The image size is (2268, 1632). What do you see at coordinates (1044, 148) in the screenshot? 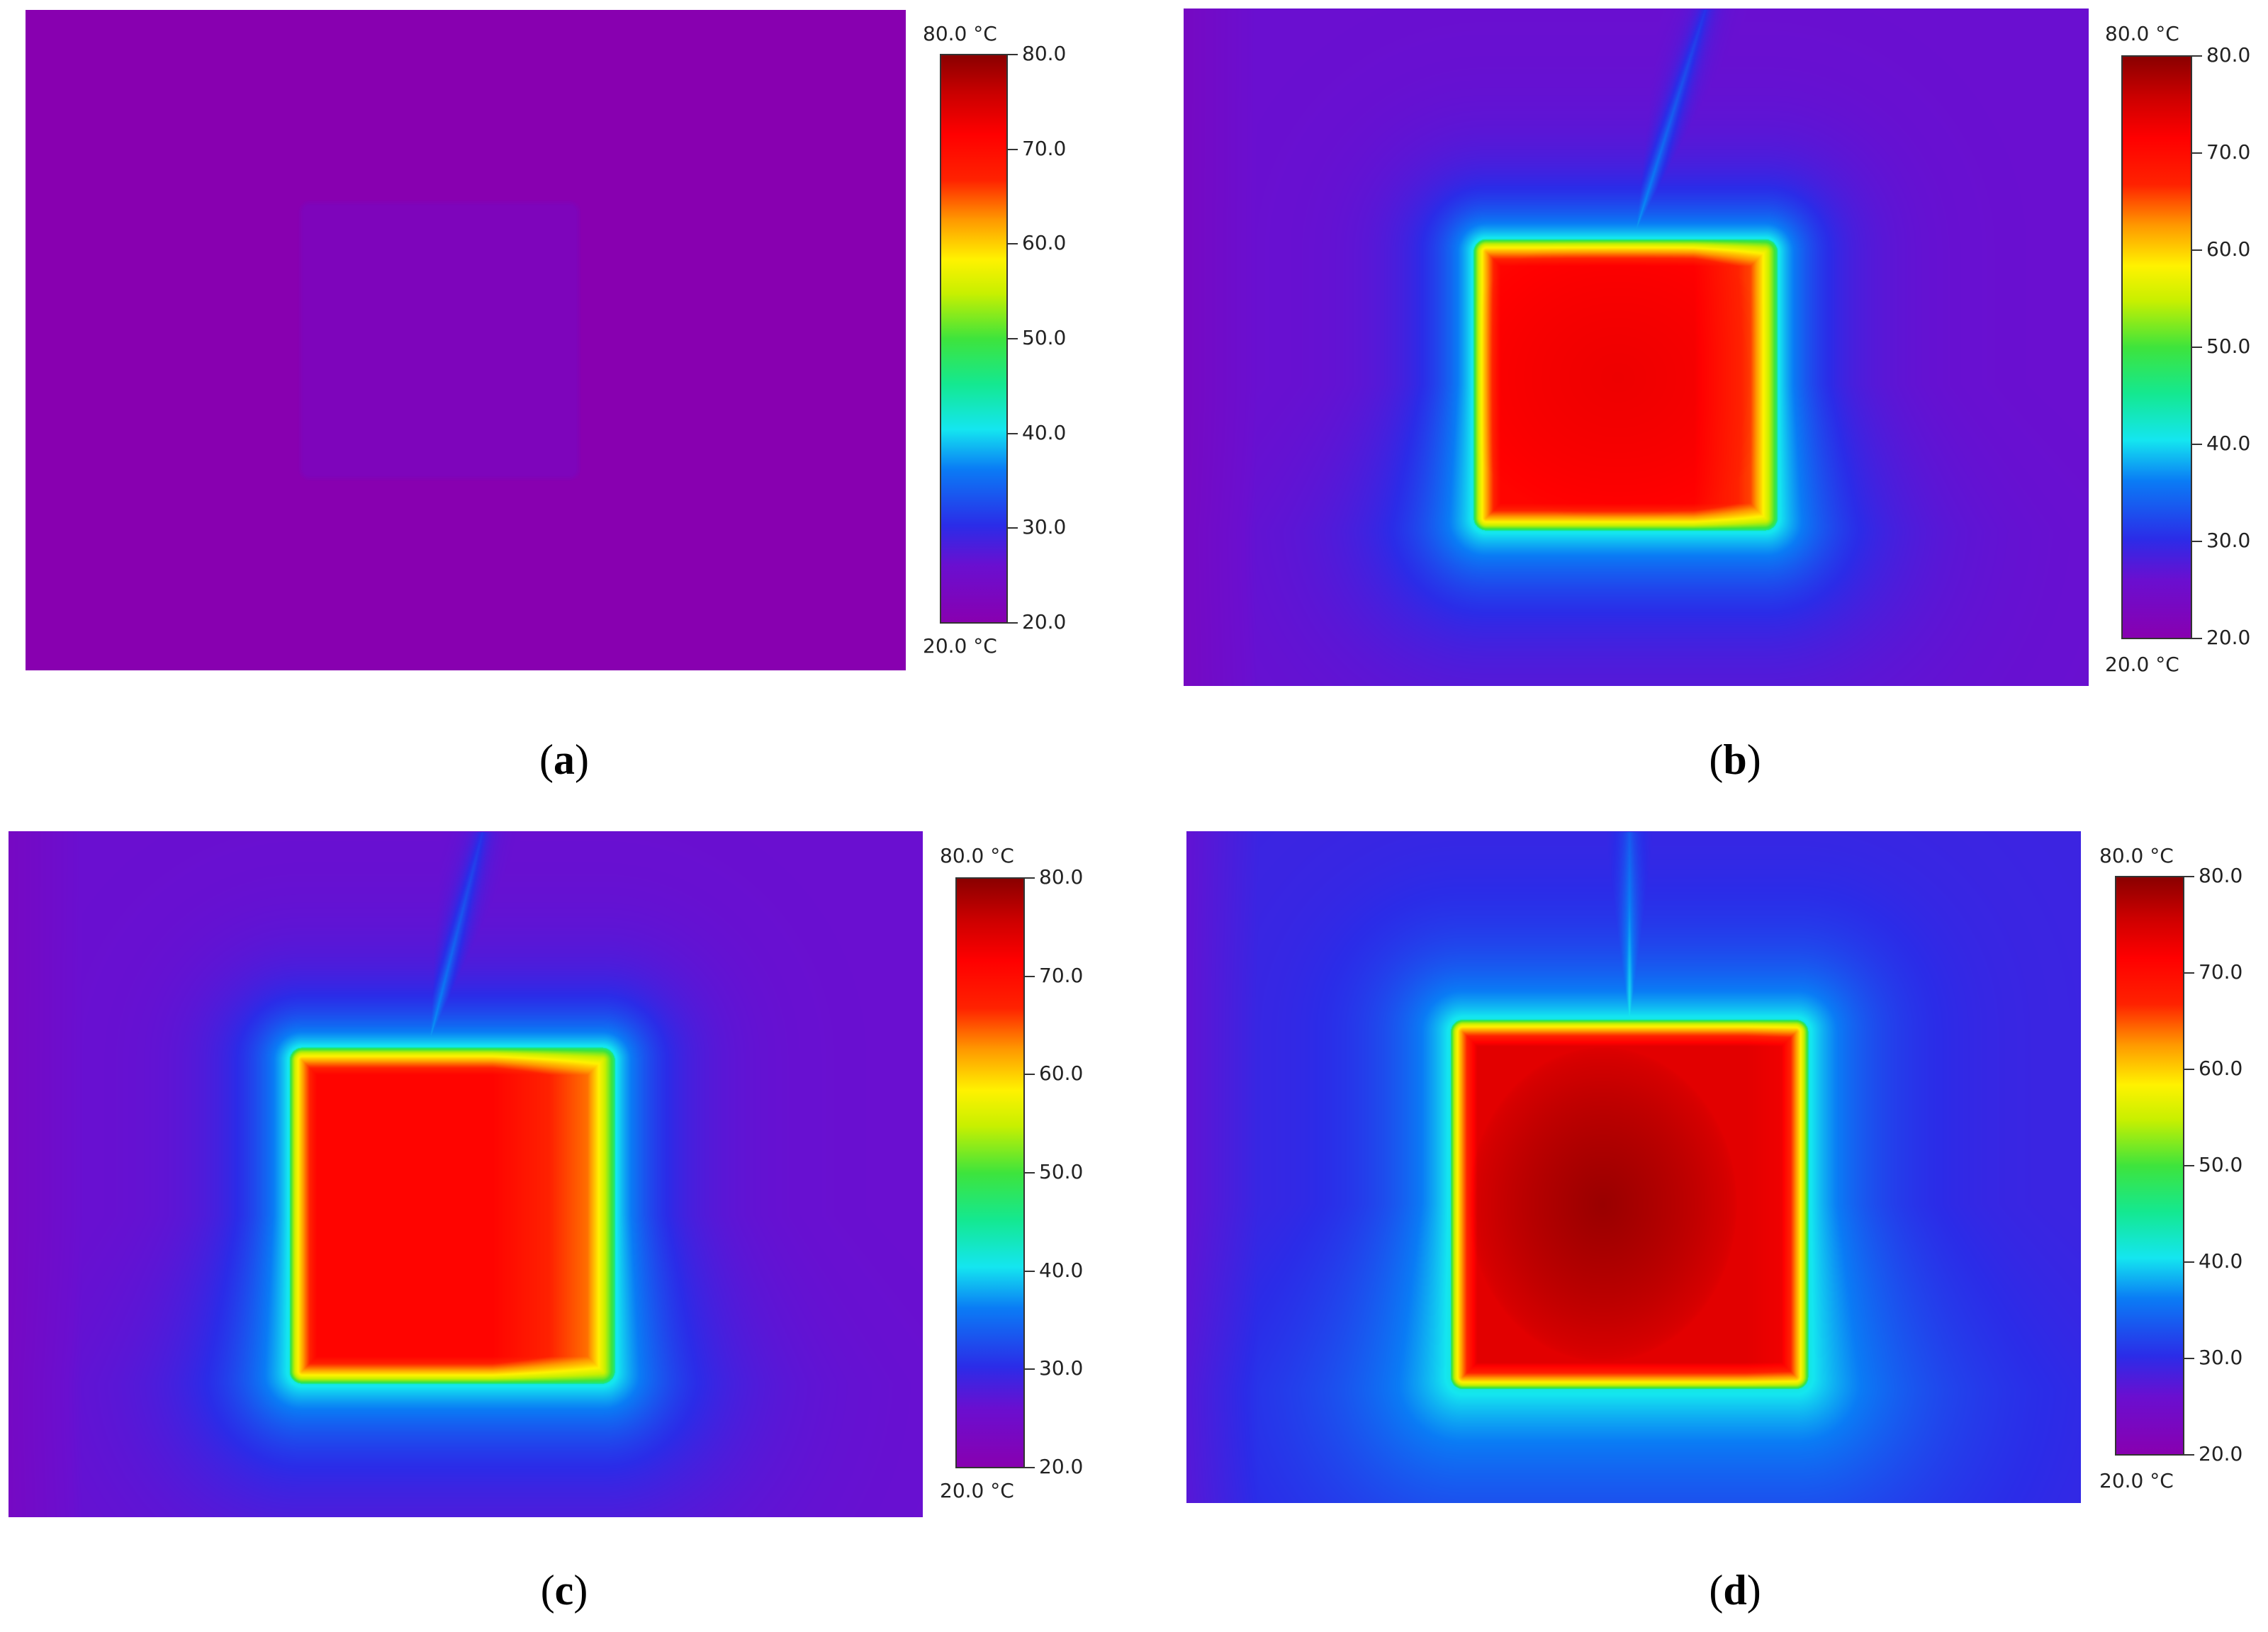
I see `colorbar-tick-label-a: 70.0` at bounding box center [1044, 148].